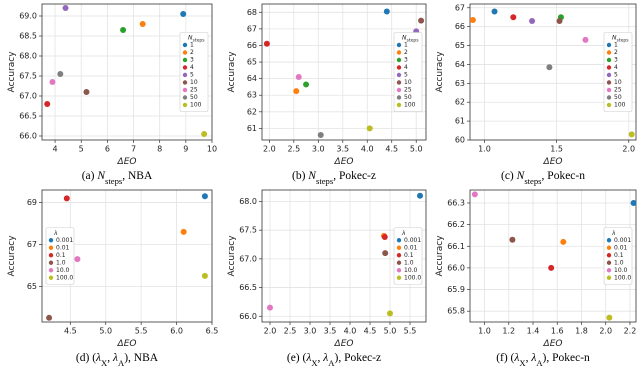 Image resolution: width=640 pixels, height=384 pixels. Describe the element at coordinates (370, 331) in the screenshot. I see `x-tick-label: 4.5` at that location.